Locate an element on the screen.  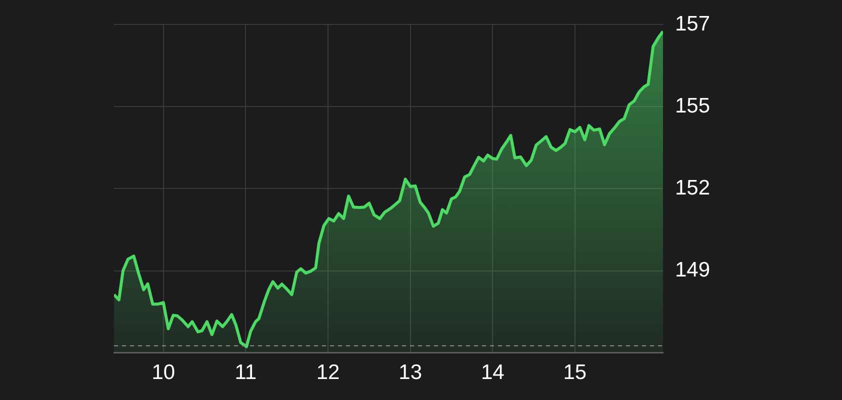
x-tick-label: 13 is located at coordinates (410, 372).